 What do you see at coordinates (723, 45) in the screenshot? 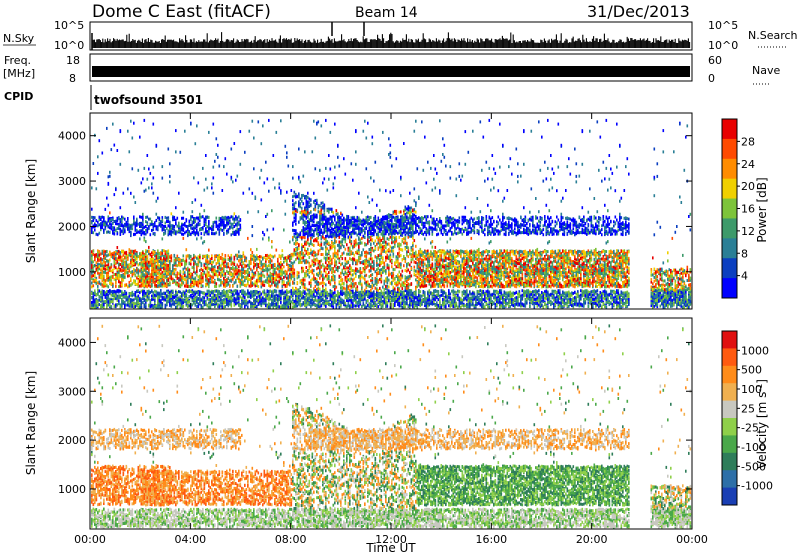
I see `nsearch-tick-bottom: 10^0` at bounding box center [723, 45].